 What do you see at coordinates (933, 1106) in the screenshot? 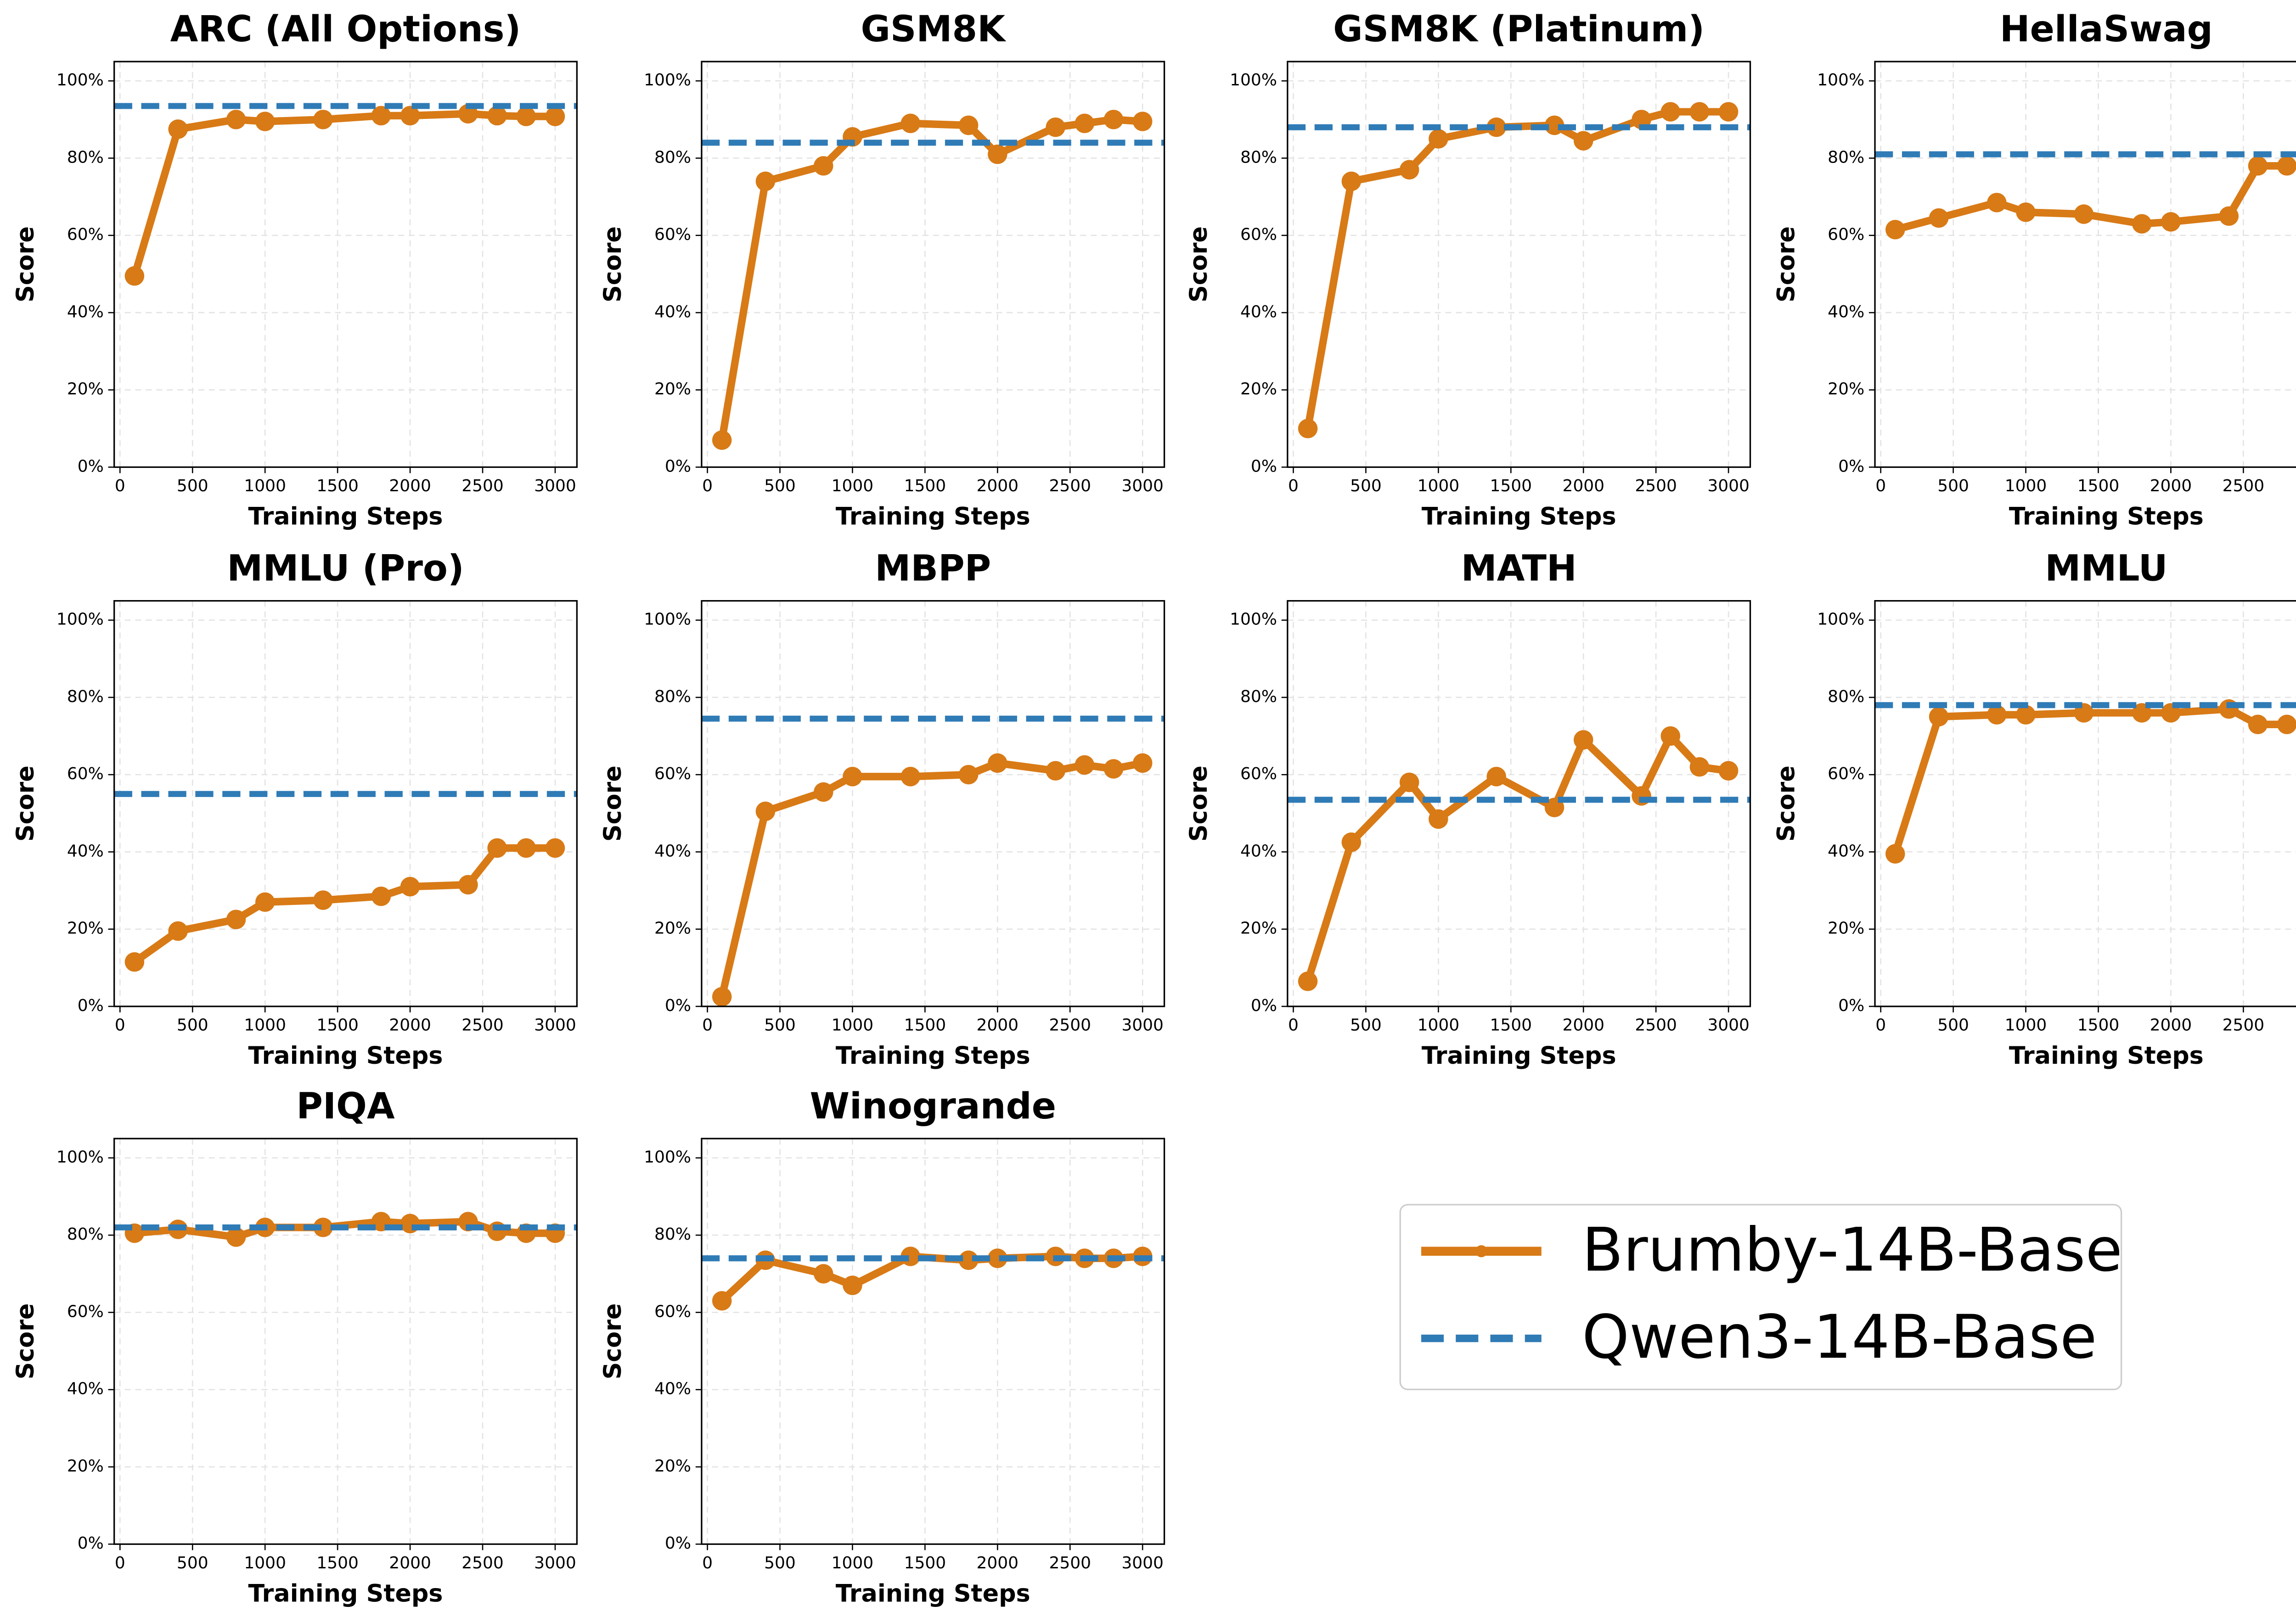
I see `subplot-title: Winogrande` at bounding box center [933, 1106].